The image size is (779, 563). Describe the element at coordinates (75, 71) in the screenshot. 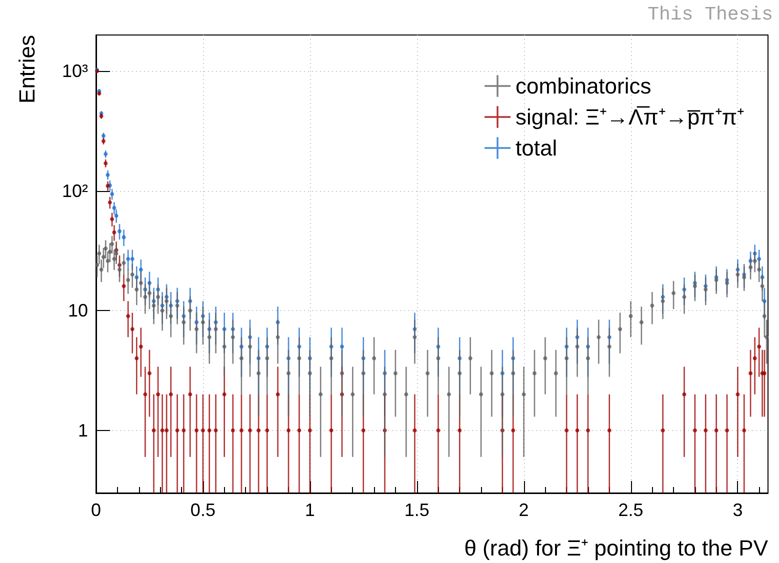

I see `y-tick-label: 10³` at that location.